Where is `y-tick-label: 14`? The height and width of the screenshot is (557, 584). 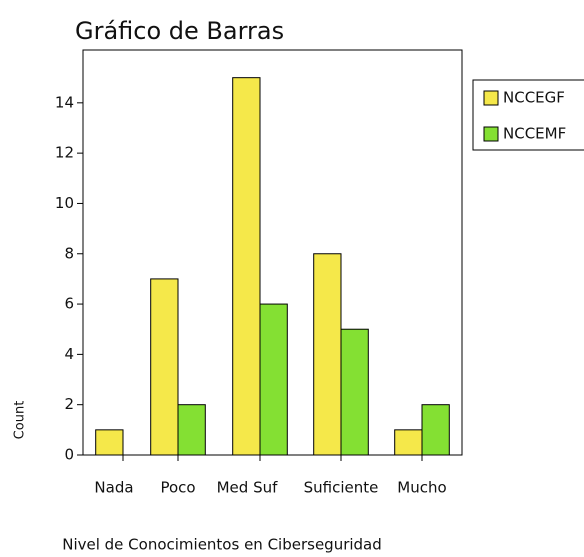
y-tick-label: 14 is located at coordinates (64, 102).